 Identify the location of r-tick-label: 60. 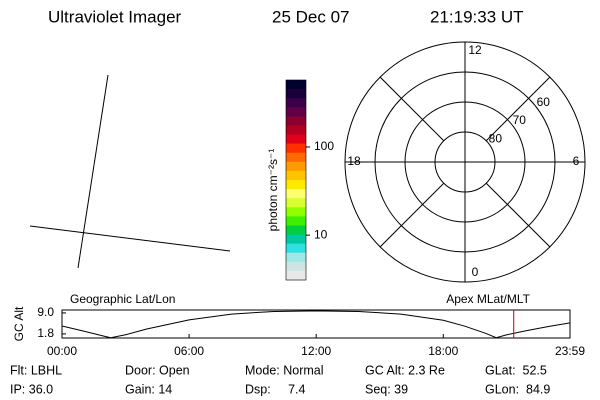
(544, 102).